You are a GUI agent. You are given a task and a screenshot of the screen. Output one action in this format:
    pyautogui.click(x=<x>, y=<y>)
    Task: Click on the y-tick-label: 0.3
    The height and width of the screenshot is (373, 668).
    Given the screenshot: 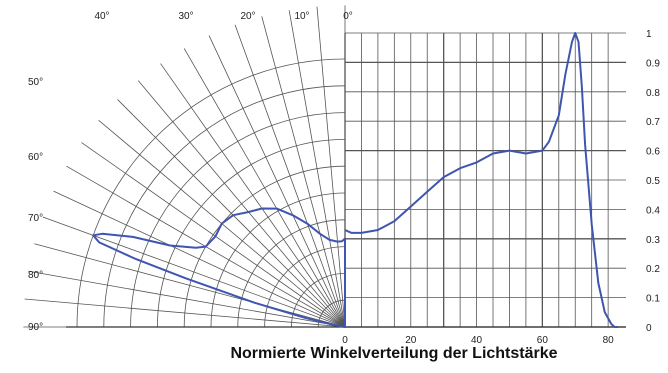 What is the action you would take?
    pyautogui.click(x=653, y=240)
    